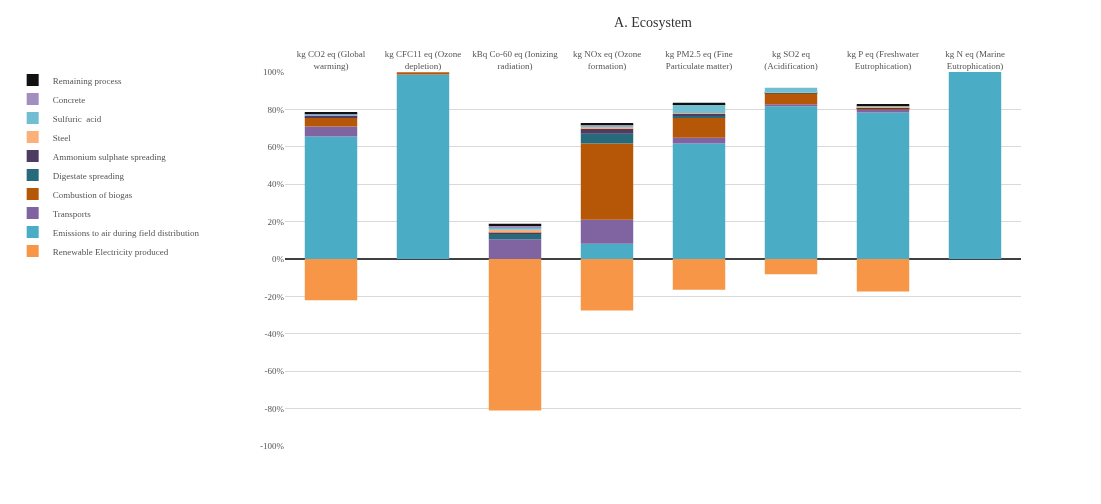  What do you see at coordinates (699, 60) in the screenshot?
I see `x-tick-label: kg PM2.5 eq (Fine Particulate matter)` at bounding box center [699, 60].